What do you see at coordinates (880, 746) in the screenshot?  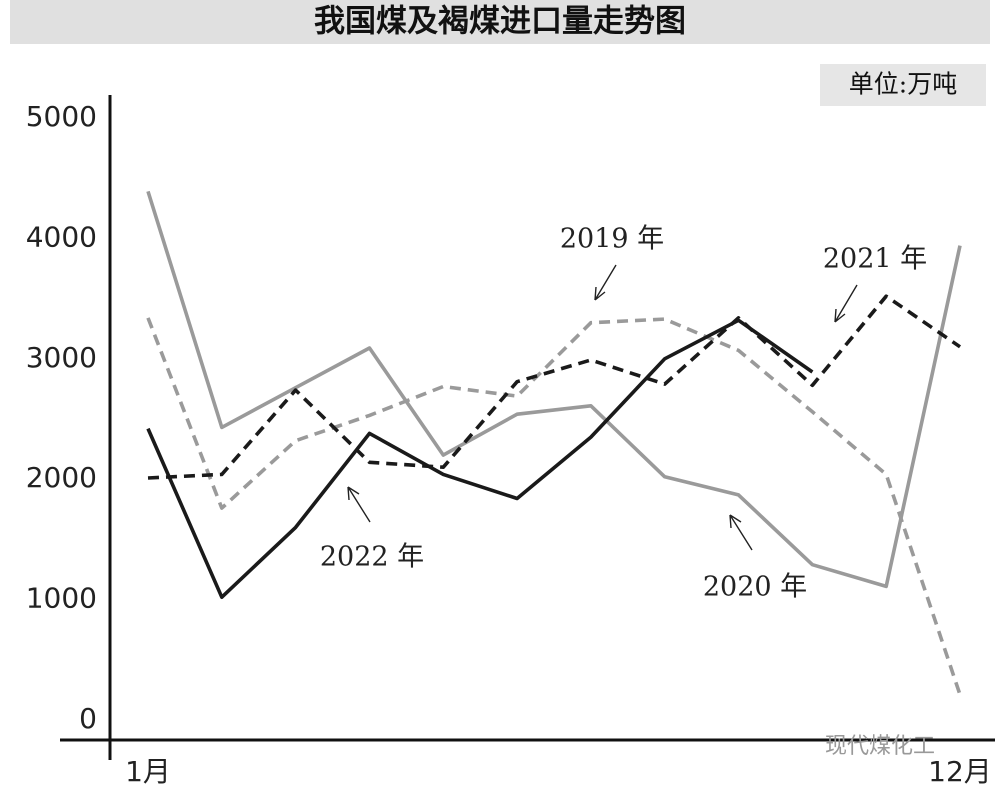 I see `watermark: 现代煤化工` at bounding box center [880, 746].